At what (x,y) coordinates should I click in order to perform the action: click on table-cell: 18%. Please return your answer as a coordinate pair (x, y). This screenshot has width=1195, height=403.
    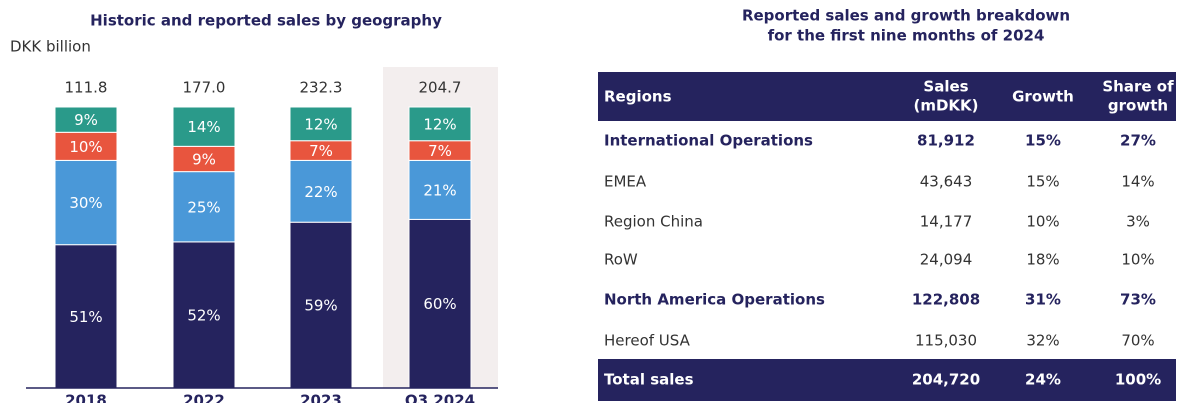
    Looking at the image, I should click on (1042, 260).